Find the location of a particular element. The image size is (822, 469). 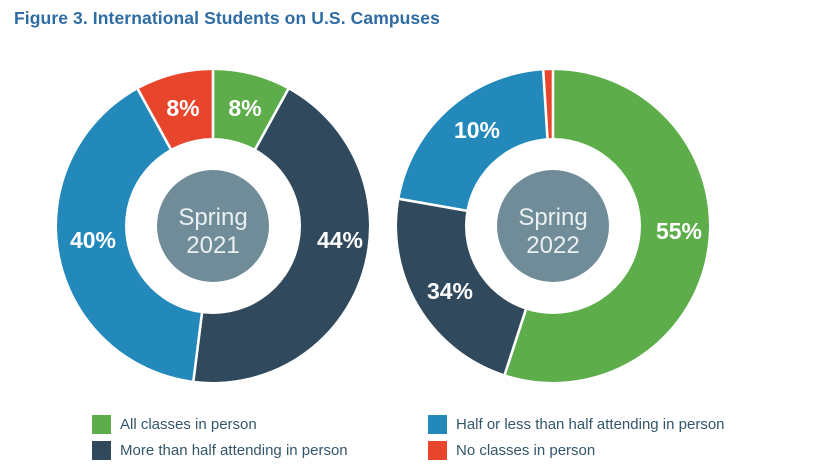

donut-center-label: 2021 is located at coordinates (212, 245).